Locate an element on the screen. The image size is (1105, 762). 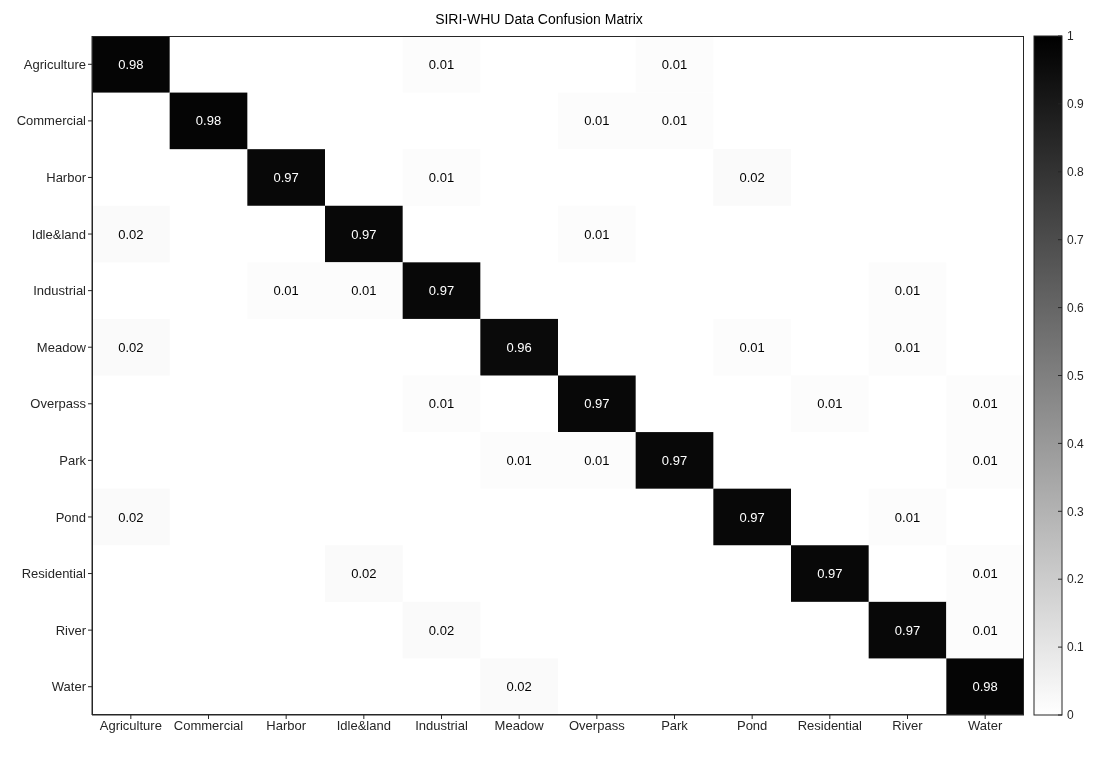
x-tick-label: Industrial is located at coordinates (441, 726).